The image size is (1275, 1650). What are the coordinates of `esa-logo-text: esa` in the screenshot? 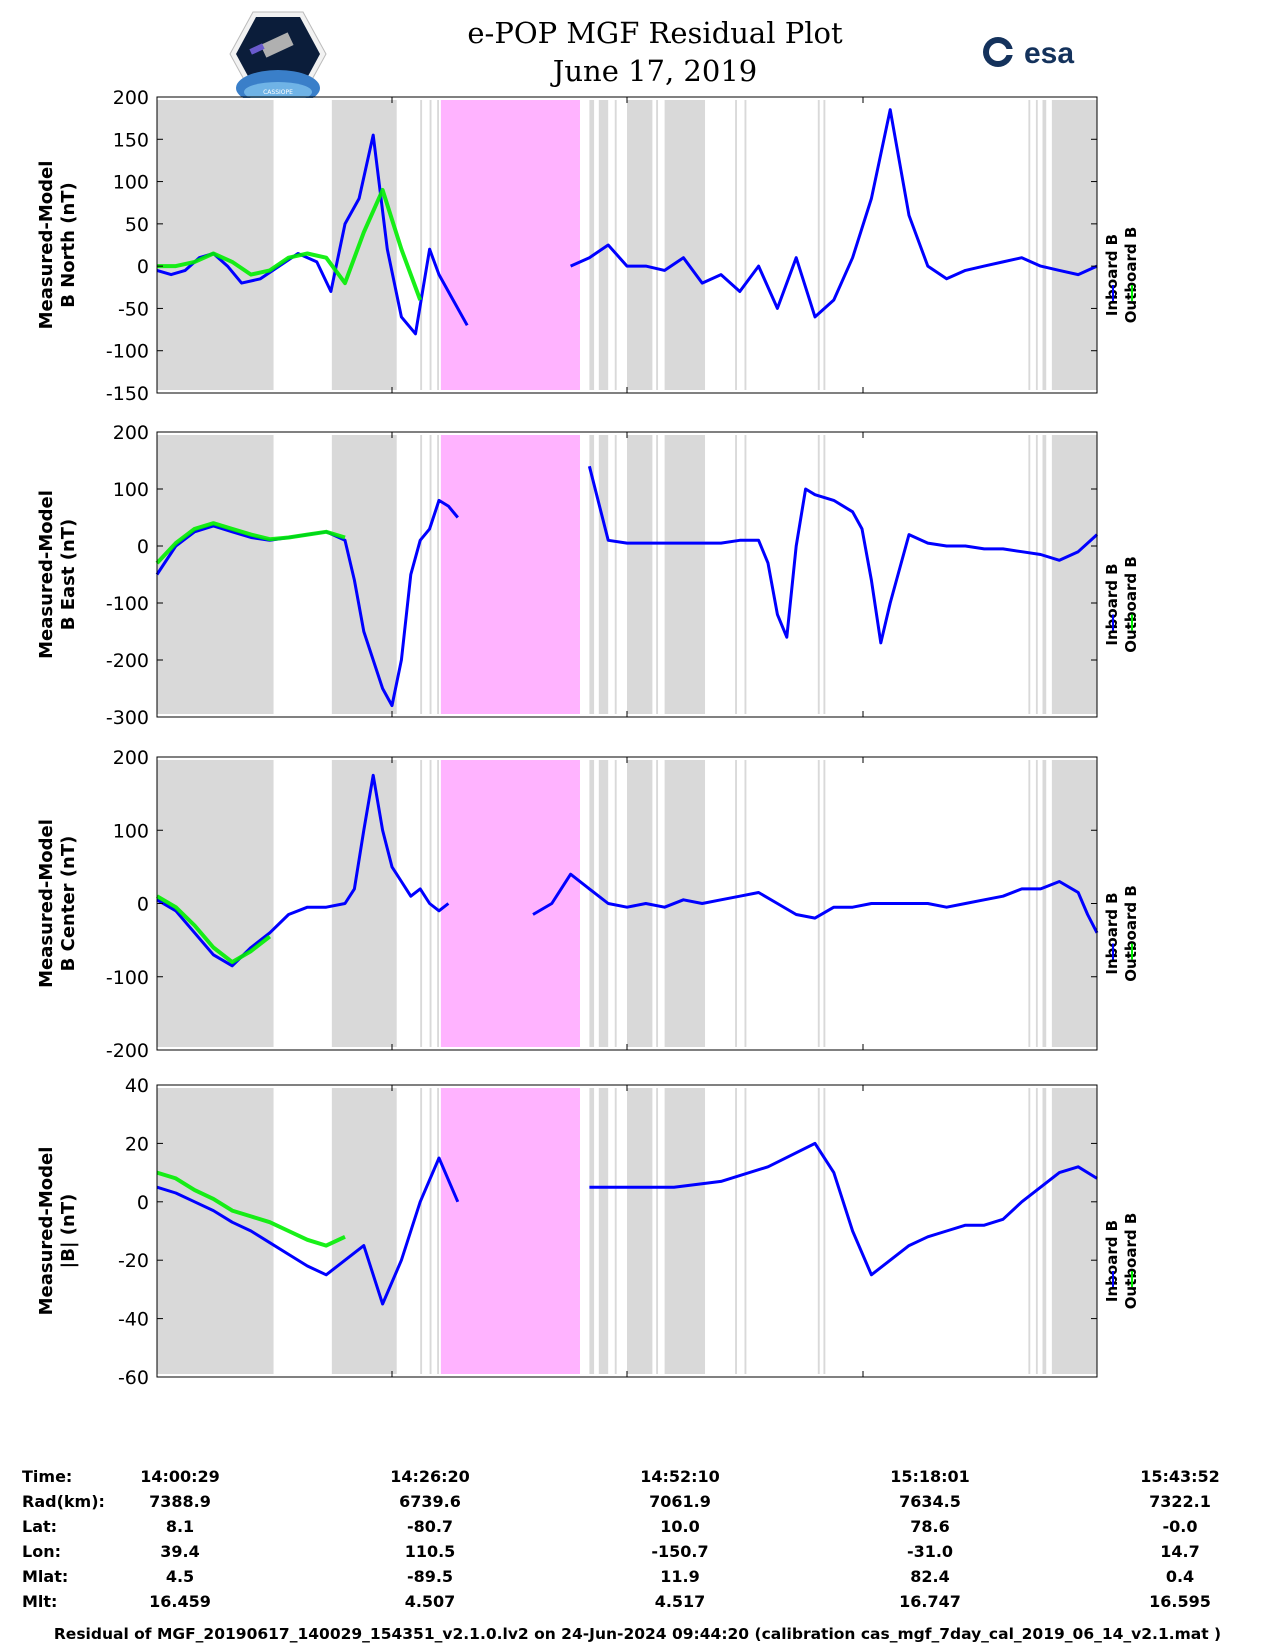 It's located at (1049, 53).